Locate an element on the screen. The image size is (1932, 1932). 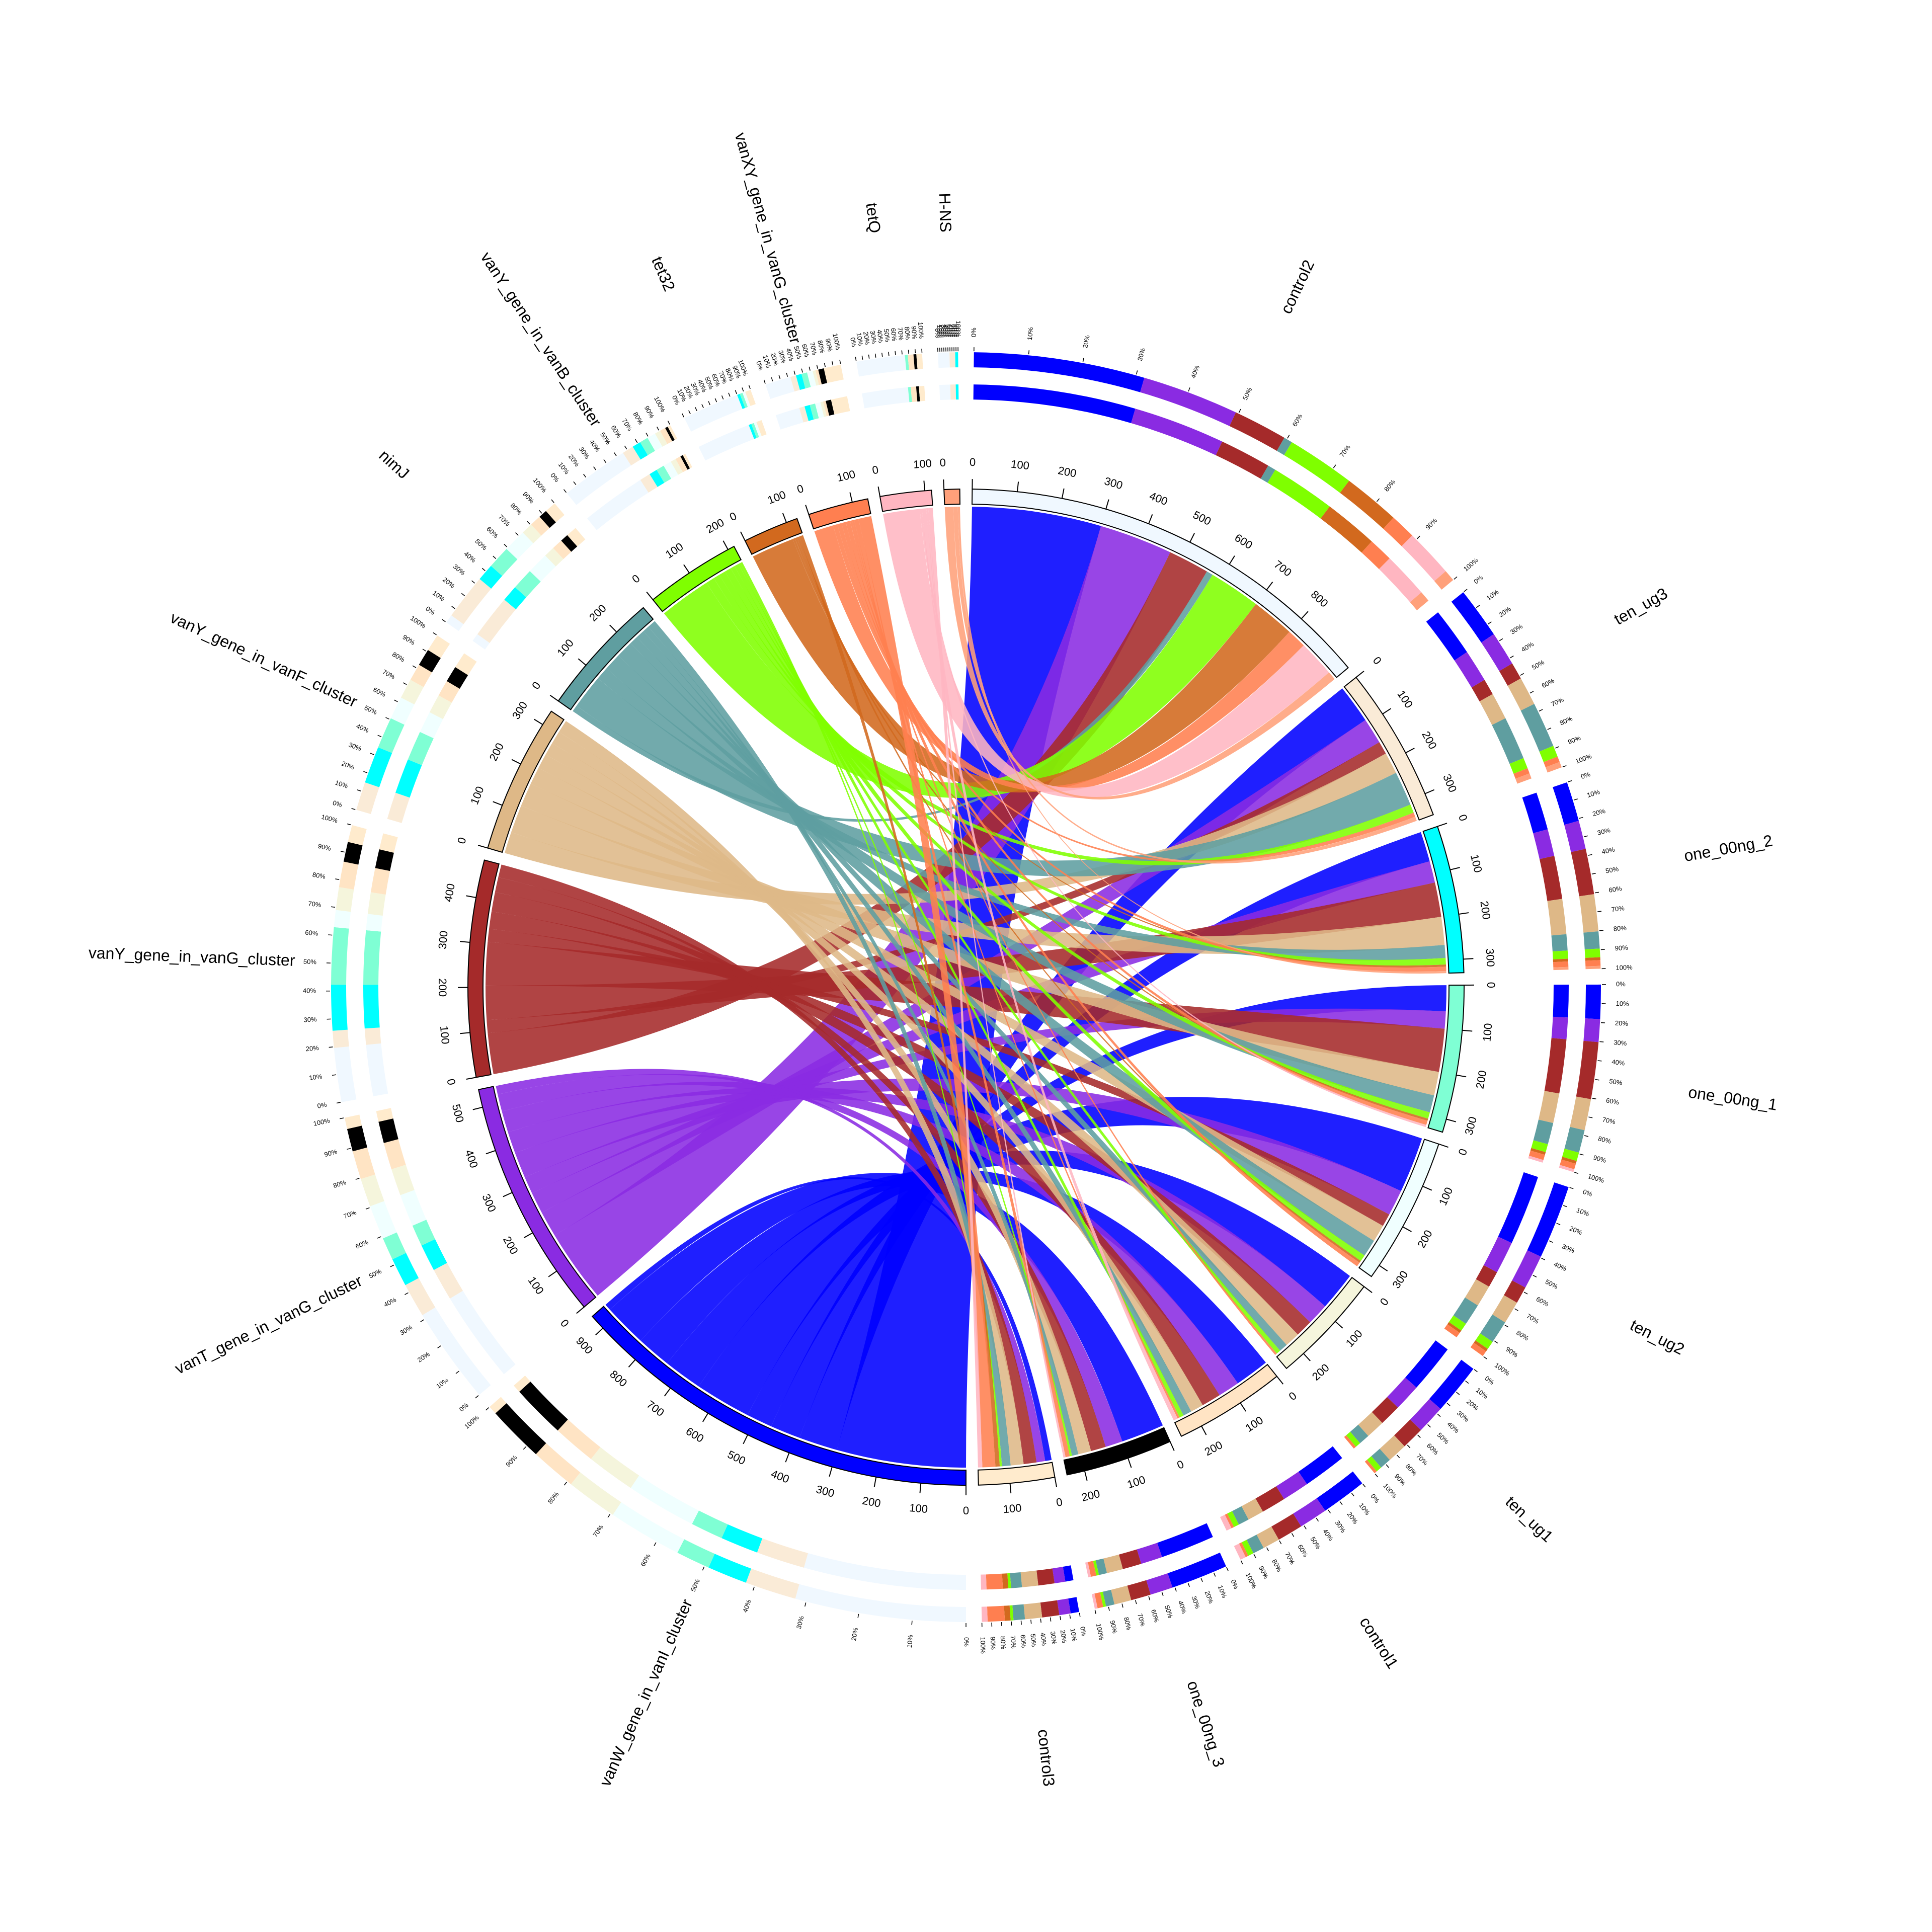
percent-label: 30% is located at coordinates (1604, 831).